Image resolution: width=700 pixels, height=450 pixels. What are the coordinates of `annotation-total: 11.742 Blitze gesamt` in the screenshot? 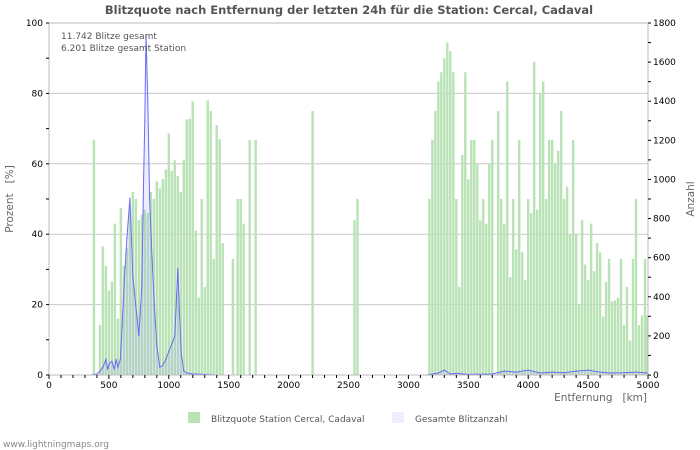 It's located at (109, 37).